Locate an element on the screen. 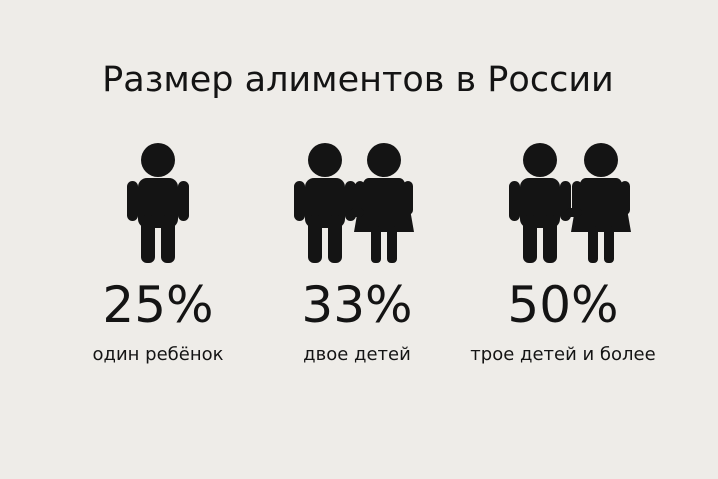  icon-three-children is located at coordinates (570, 203).